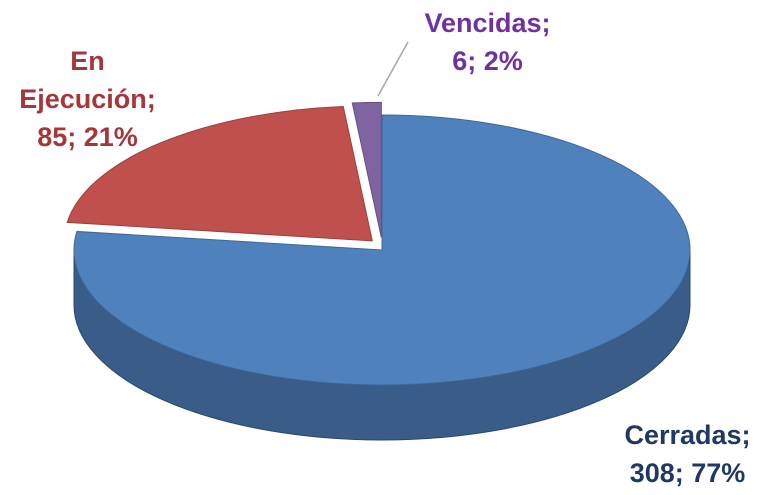 This screenshot has height=495, width=767. I want to click on leader-line, so click(393, 69).